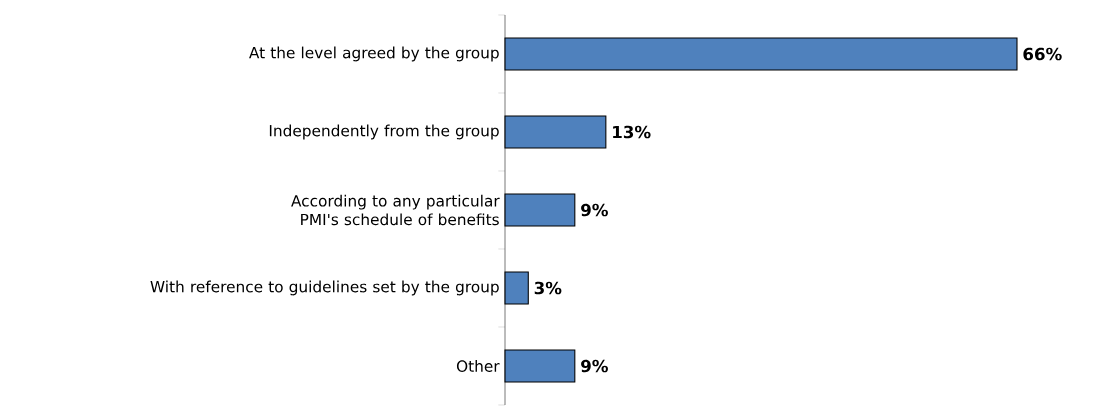 The width and height of the screenshot is (1098, 409). What do you see at coordinates (384, 132) in the screenshot?
I see `y-tick-label: Independently from the group` at bounding box center [384, 132].